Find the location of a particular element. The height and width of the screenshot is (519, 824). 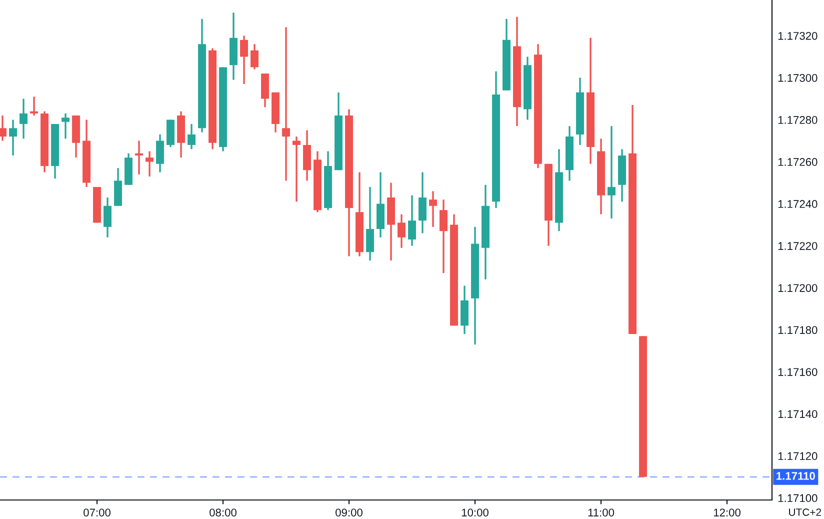

x-tick-label: 07:00 is located at coordinates (97, 512).